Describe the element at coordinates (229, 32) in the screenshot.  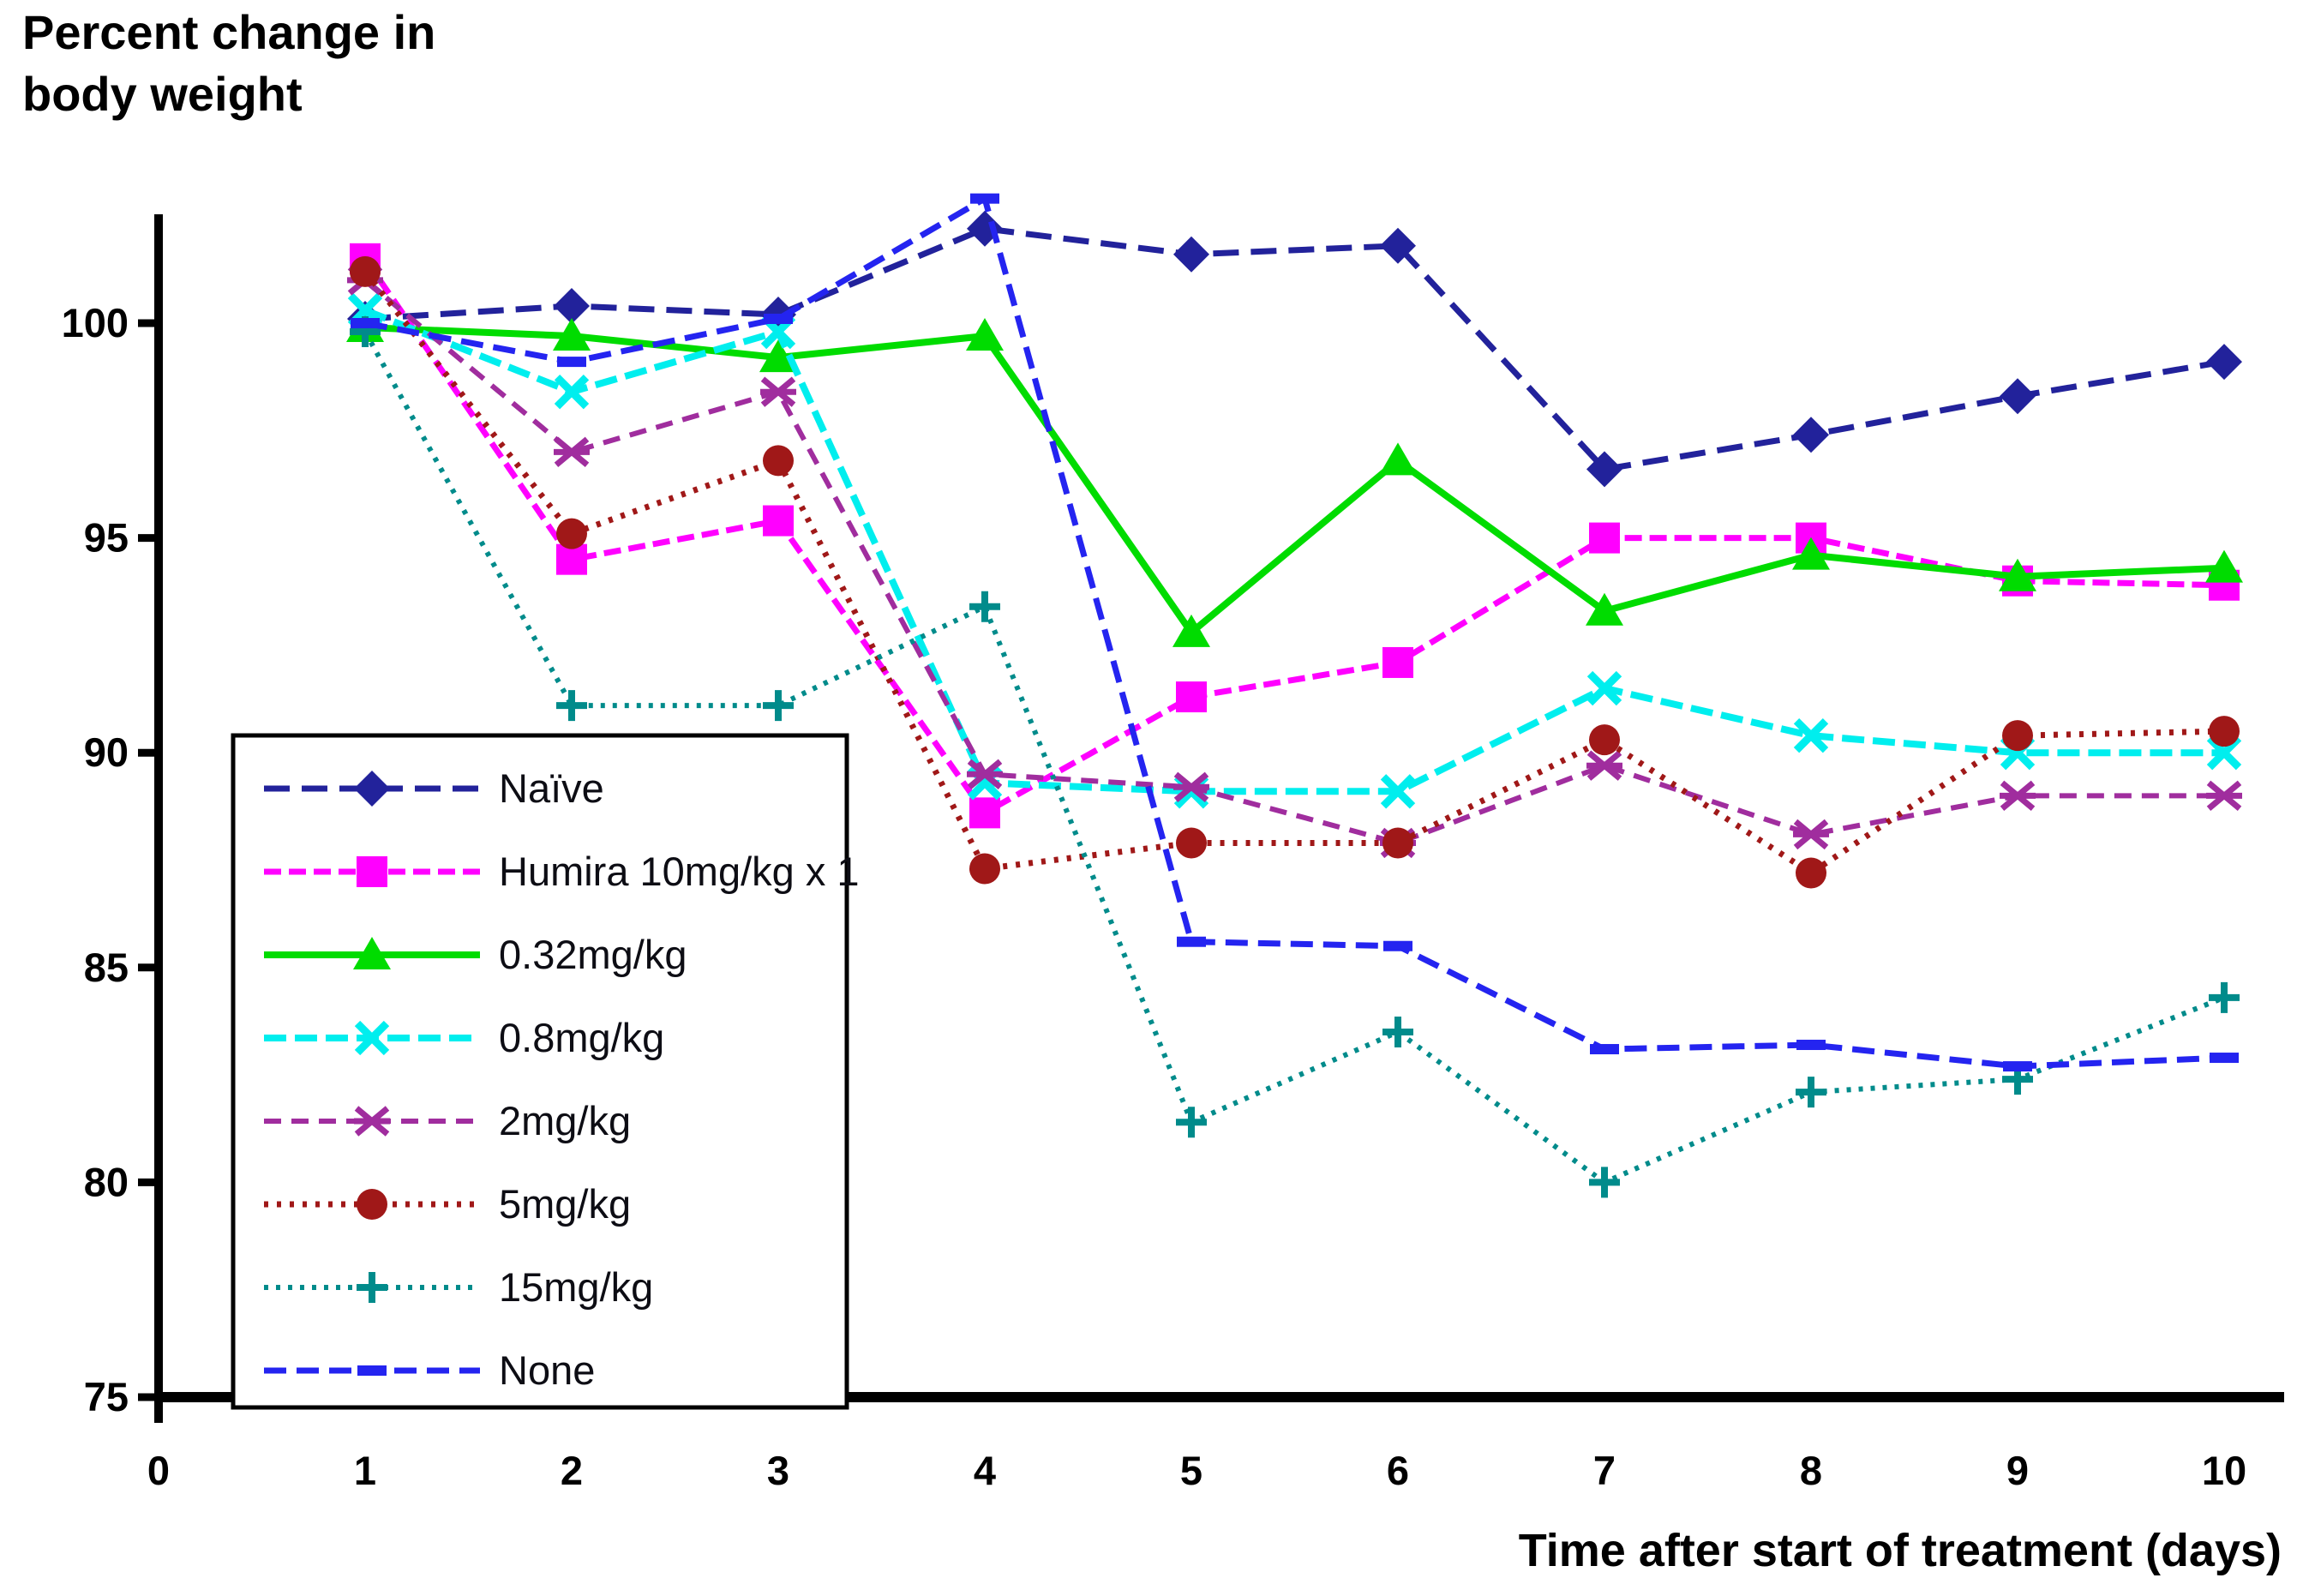
I see `chart-title-line1: Percent change in` at that location.